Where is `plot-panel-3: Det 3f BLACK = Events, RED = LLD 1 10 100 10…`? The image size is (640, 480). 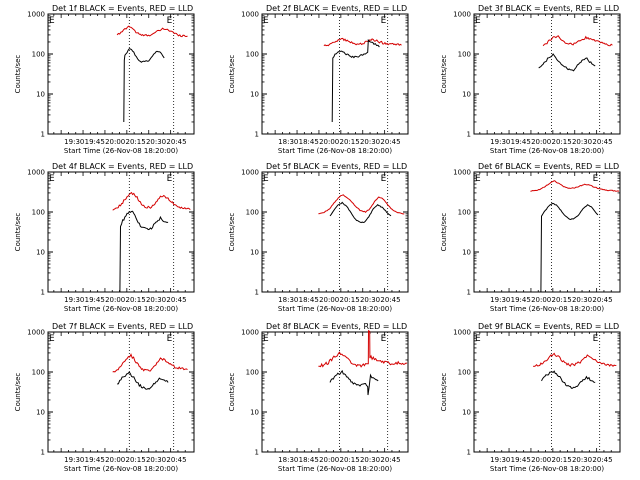 plot-panel-3: Det 3f BLACK = Events, RED = LLD 1 10 100 10… is located at coordinates (530, 79).